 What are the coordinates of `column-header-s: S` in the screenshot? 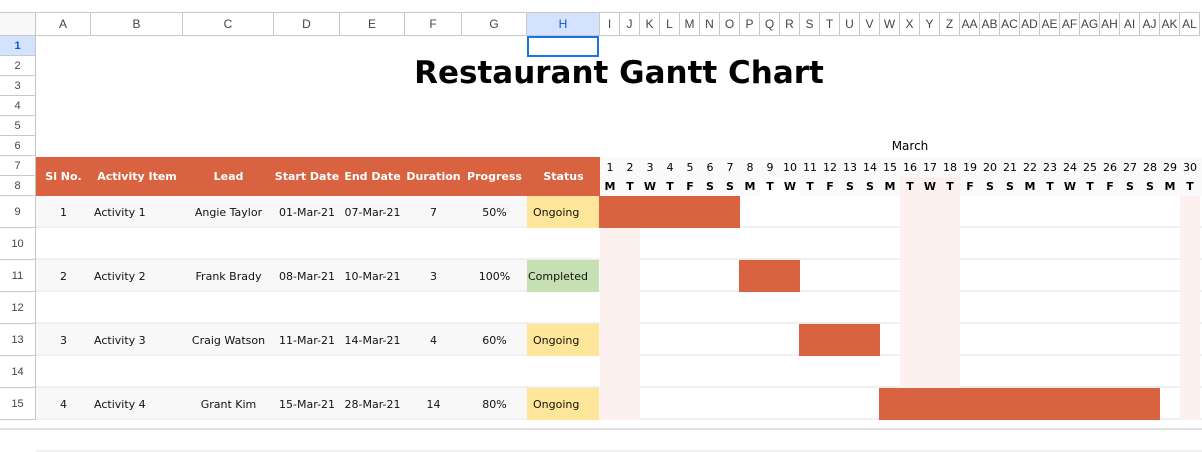 It's located at (810, 24).